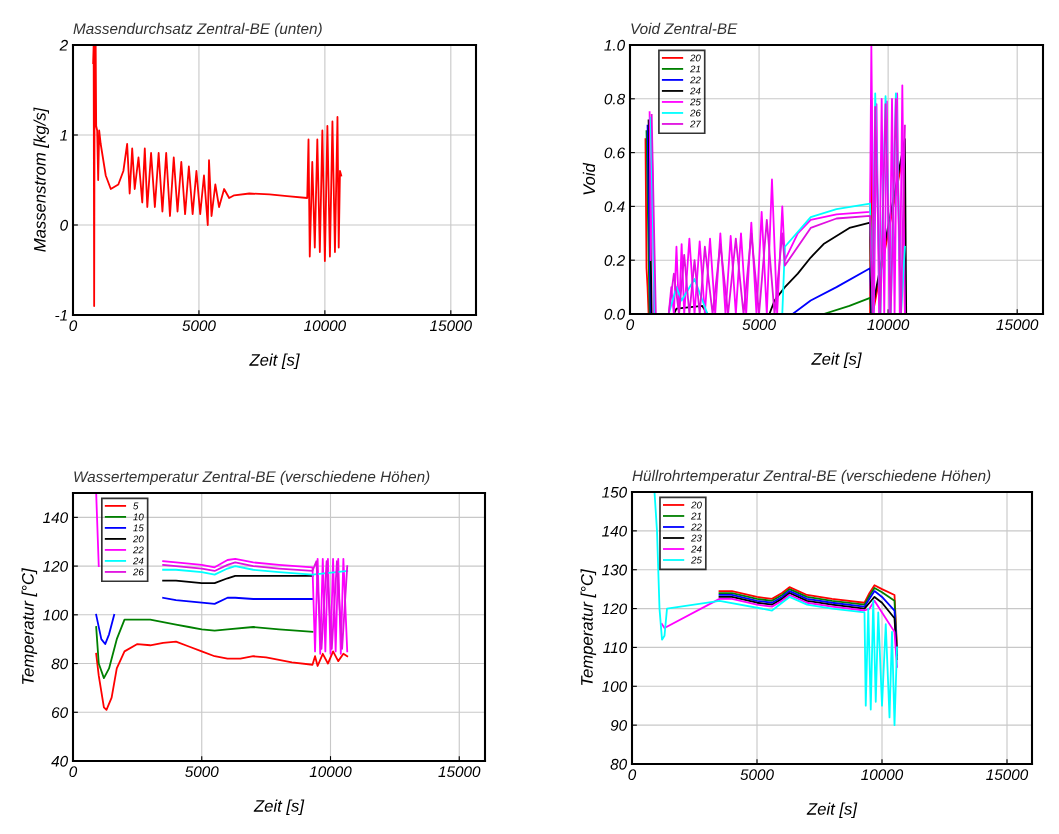 The width and height of the screenshot is (1059, 834). I want to click on legend-label: 10, so click(138, 517).